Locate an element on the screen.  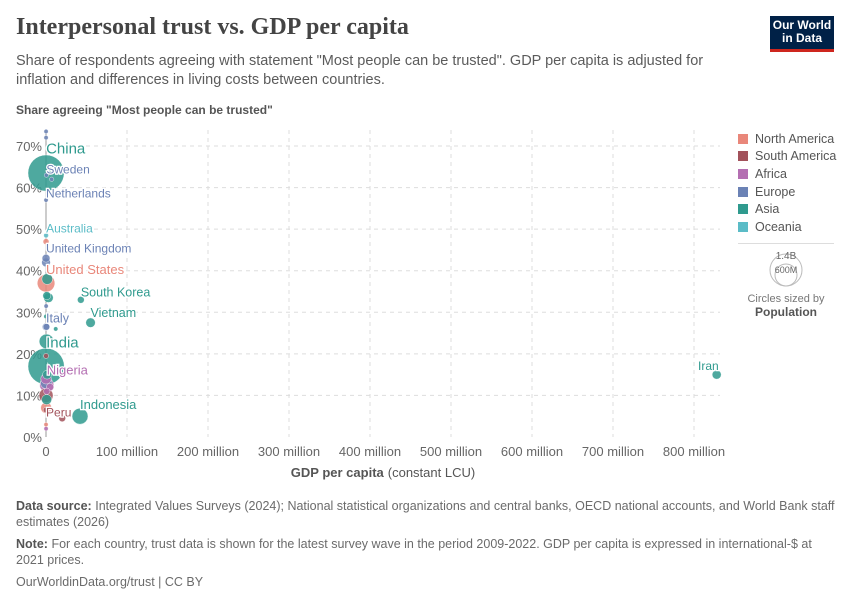
note-label: Note: is located at coordinates (32, 544).